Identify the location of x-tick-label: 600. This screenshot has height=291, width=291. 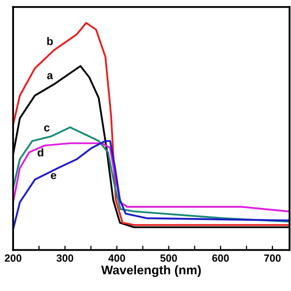
(220, 258).